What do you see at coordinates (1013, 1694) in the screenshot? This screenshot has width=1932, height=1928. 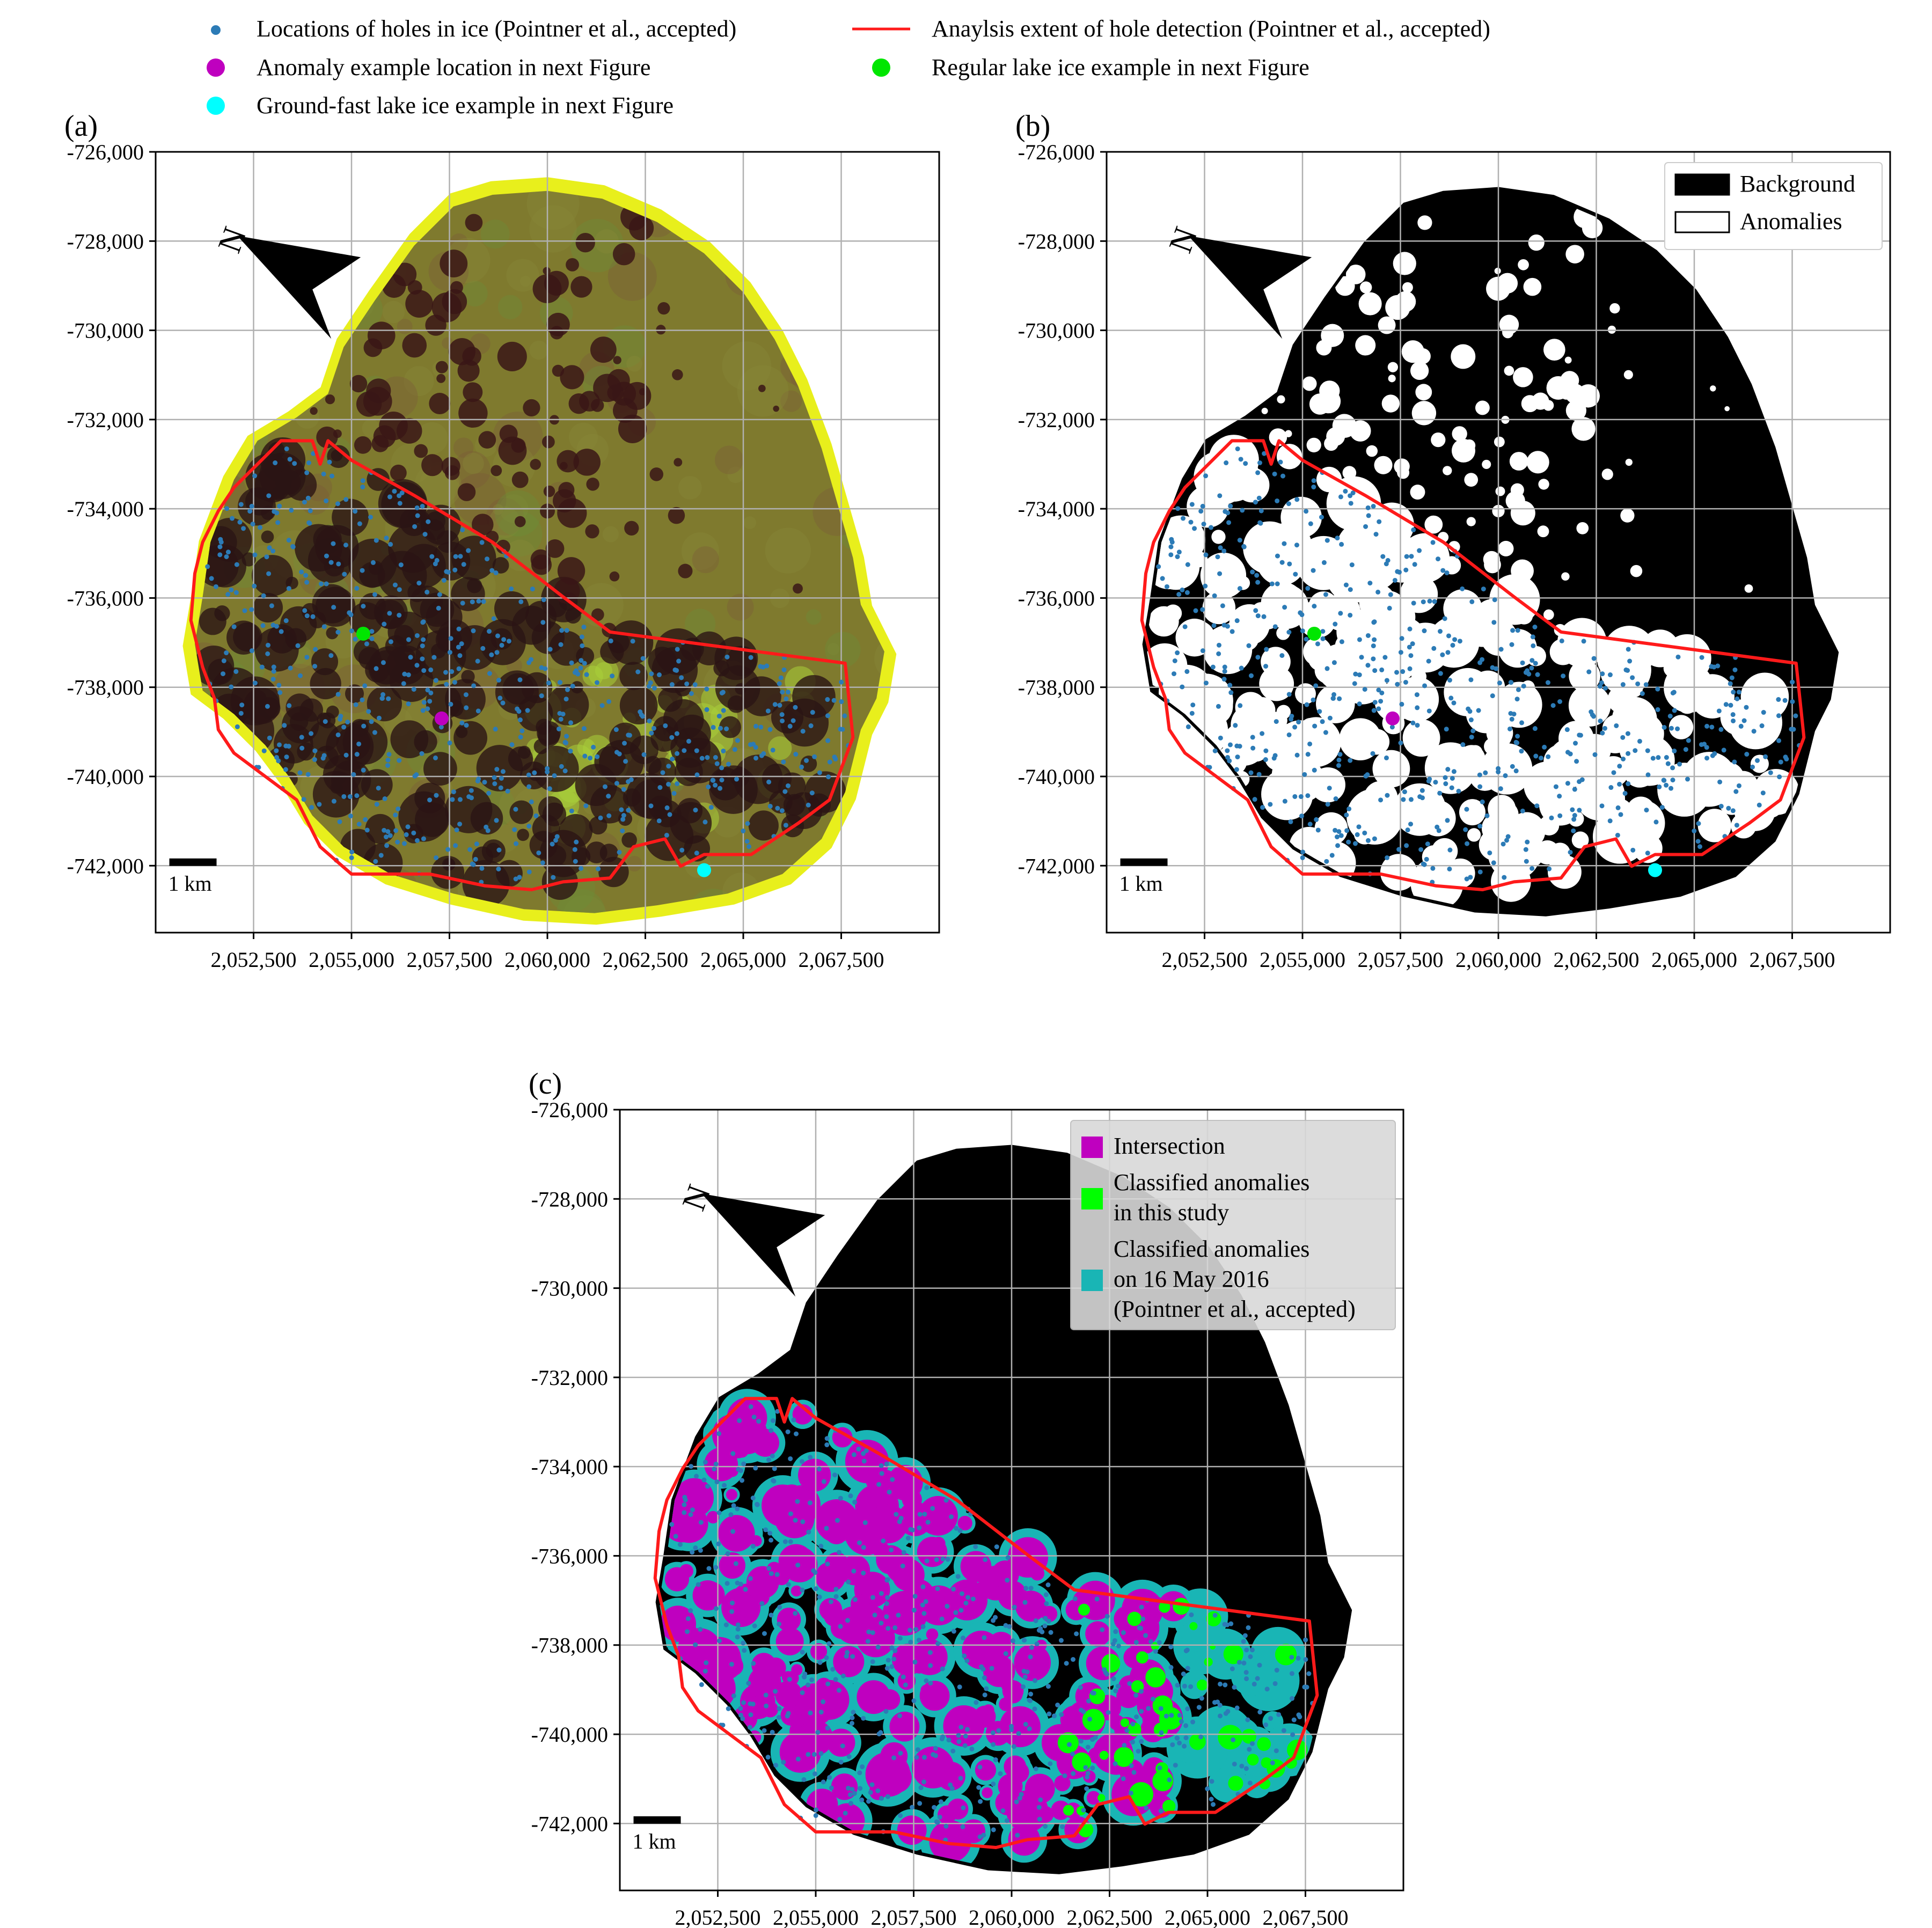 I see `intersection-blob` at bounding box center [1013, 1694].